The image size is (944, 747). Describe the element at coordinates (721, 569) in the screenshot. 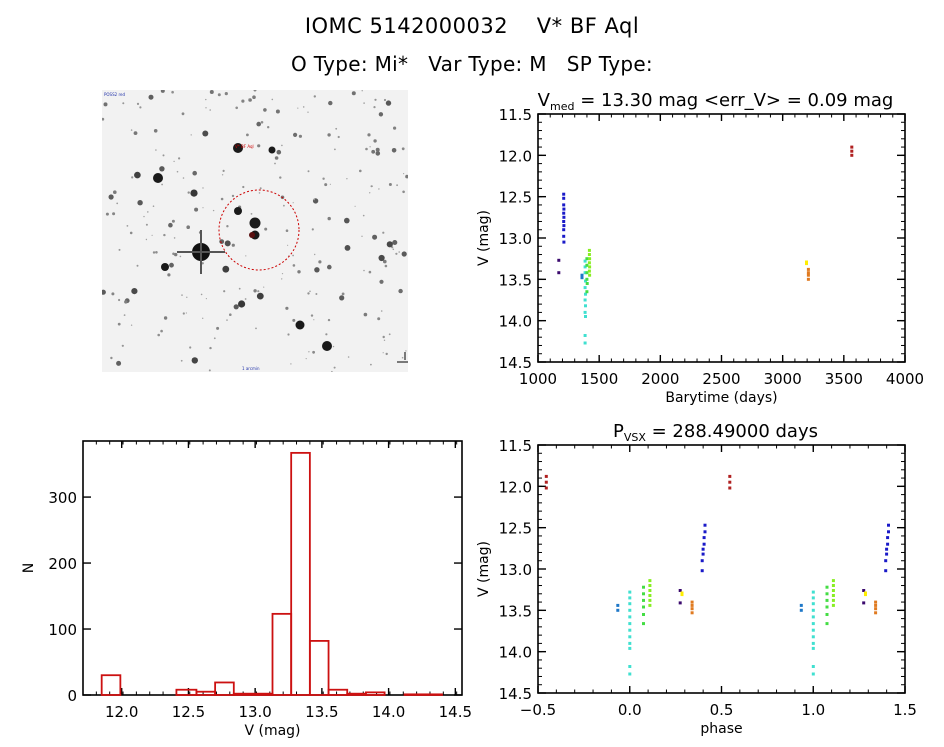

I see `plot-frame` at that location.